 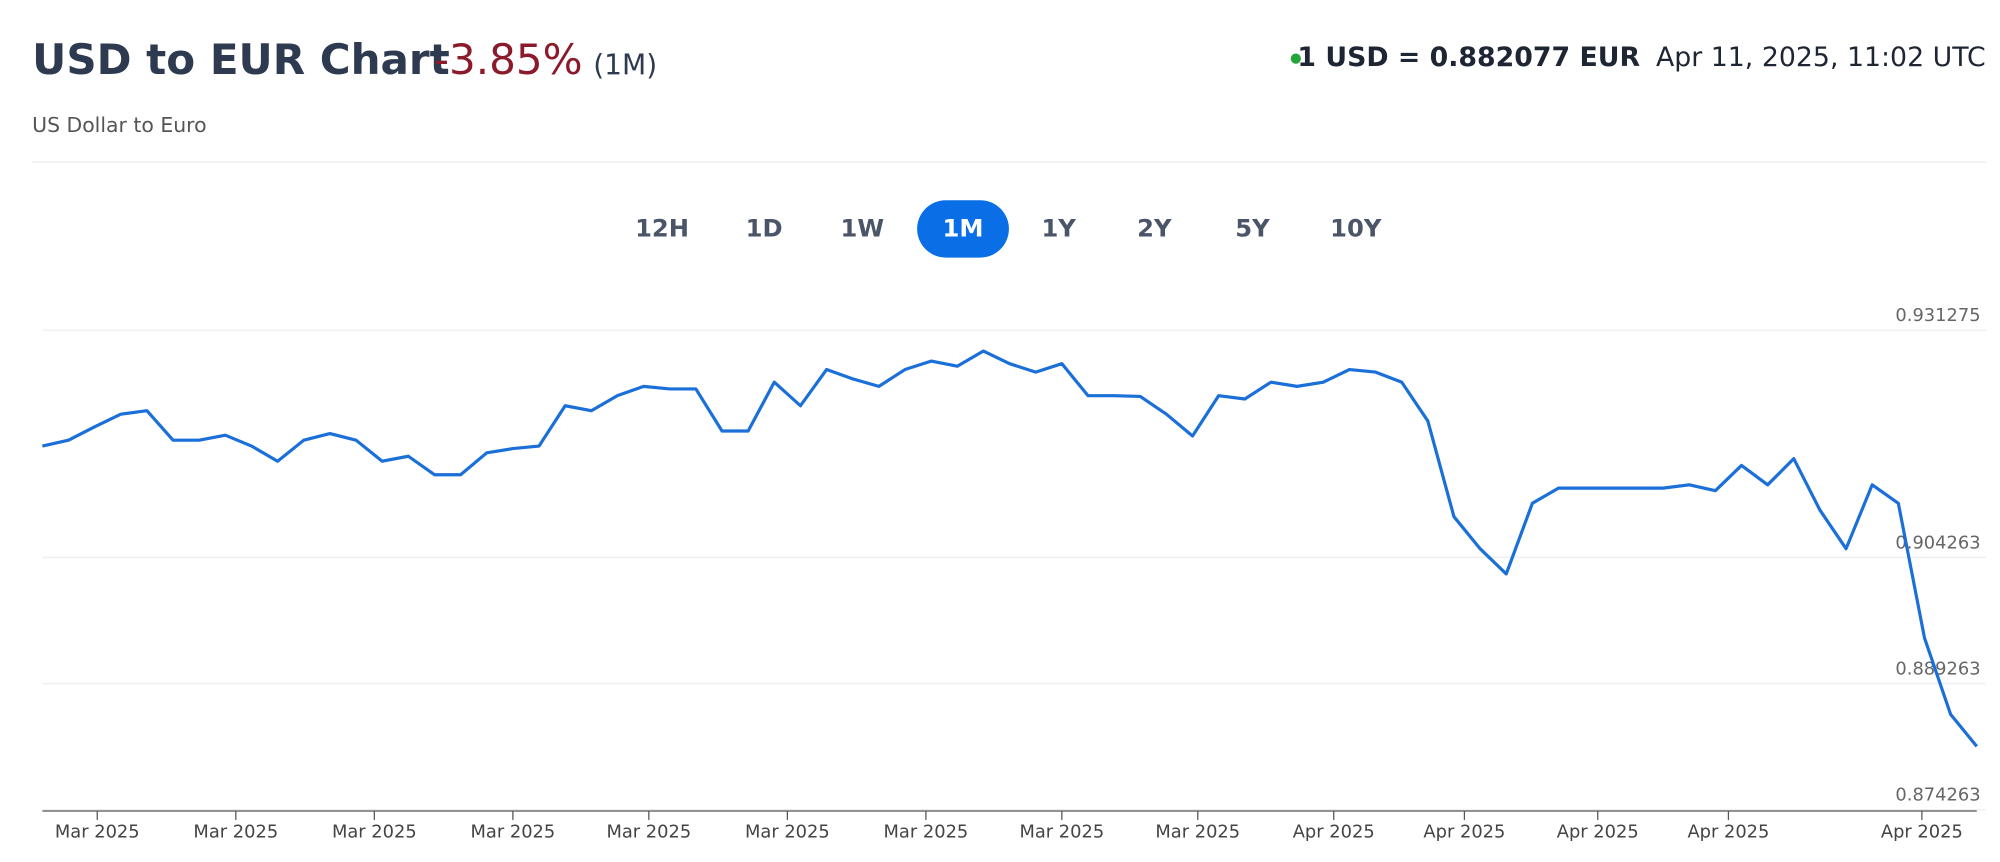 What do you see at coordinates (1937, 542) in the screenshot?
I see `y-tick-label: 0.904263` at bounding box center [1937, 542].